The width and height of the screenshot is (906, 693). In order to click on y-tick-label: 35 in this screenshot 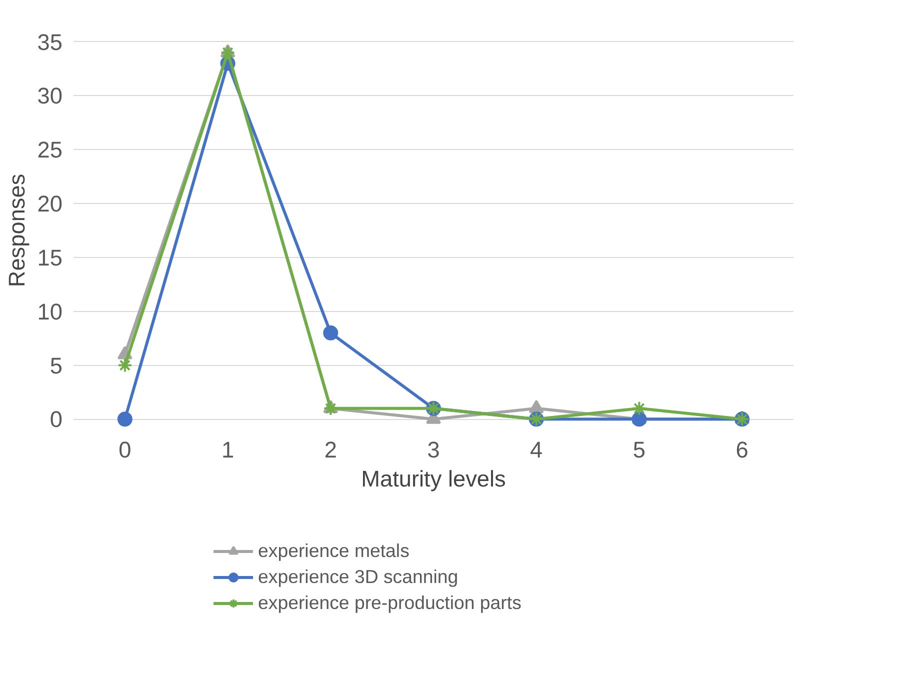, I will do `click(49, 41)`.